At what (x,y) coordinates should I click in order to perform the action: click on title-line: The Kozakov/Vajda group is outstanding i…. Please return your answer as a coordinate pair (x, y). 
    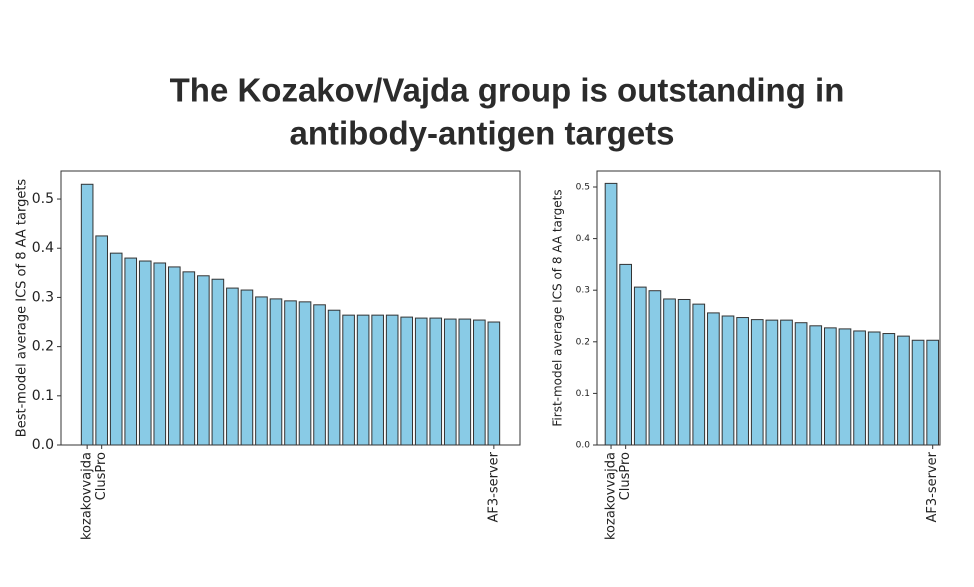
    Looking at the image, I should click on (507, 90).